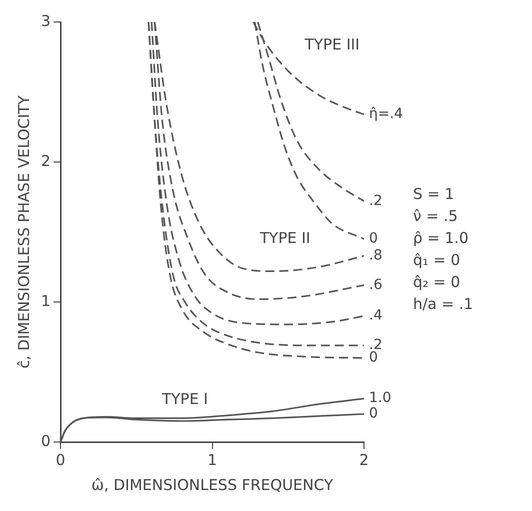  Describe the element at coordinates (45, 441) in the screenshot. I see `y-tick-label: 0` at that location.